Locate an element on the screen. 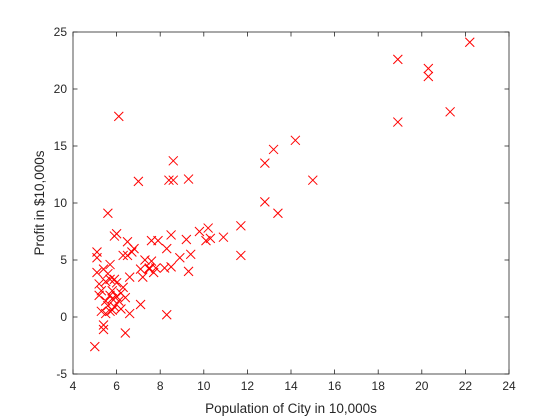 The image size is (560, 420). y-tick-label: 20 is located at coordinates (61, 89).